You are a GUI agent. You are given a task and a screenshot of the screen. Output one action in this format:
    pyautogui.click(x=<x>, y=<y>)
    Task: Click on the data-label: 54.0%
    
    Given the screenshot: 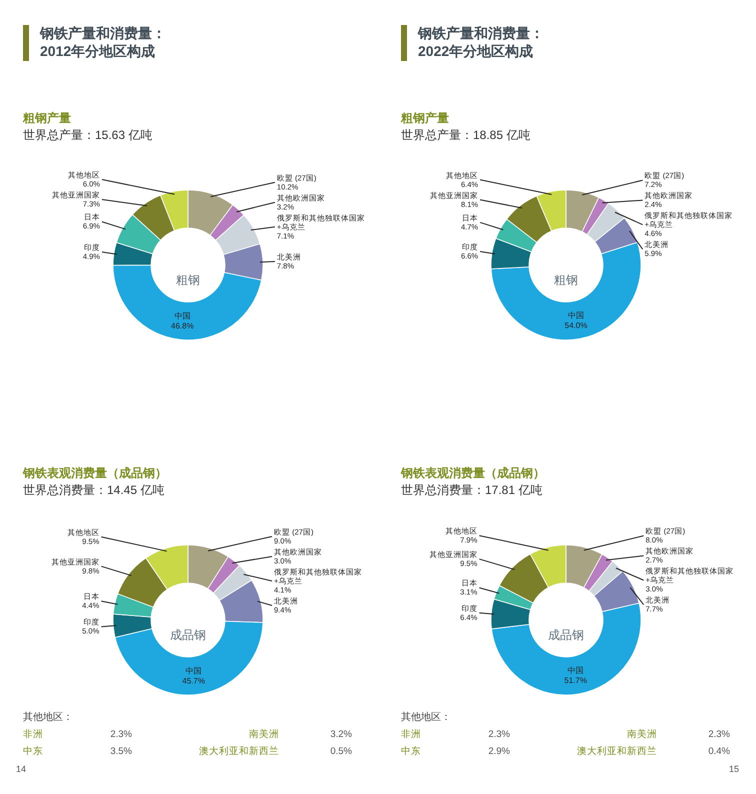 What is the action you would take?
    pyautogui.click(x=576, y=325)
    